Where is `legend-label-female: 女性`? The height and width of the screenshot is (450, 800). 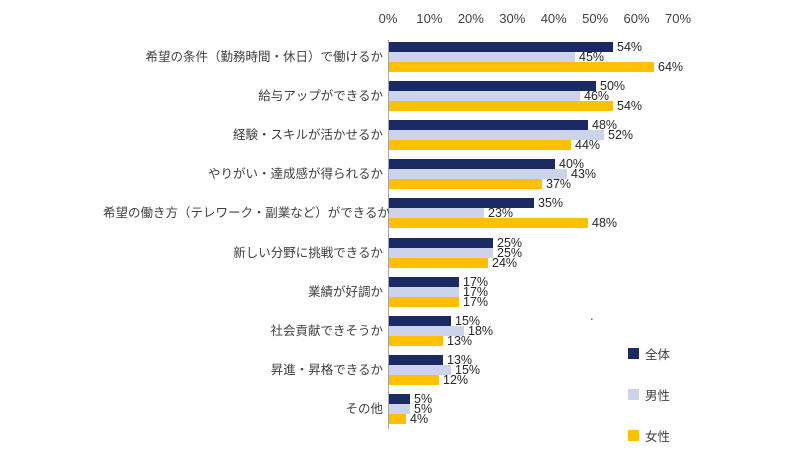 legend-label-female: 女性 is located at coordinates (658, 437).